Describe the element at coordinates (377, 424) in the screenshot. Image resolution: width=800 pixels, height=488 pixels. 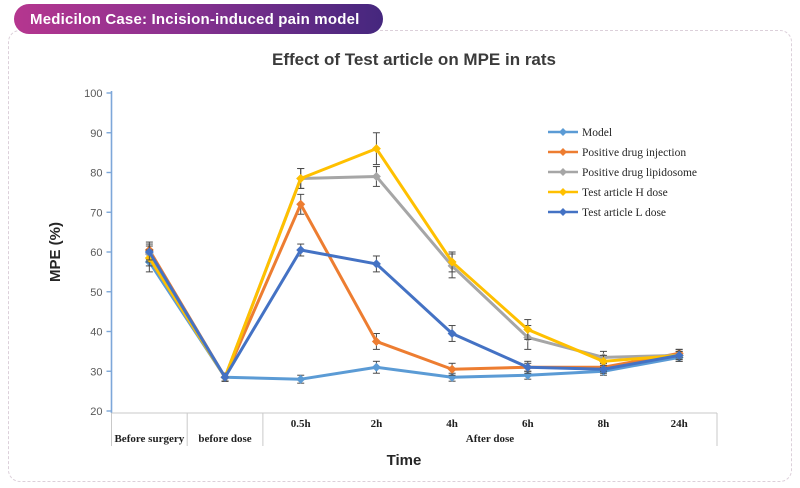
I see `x-category-label: 2h` at that location.